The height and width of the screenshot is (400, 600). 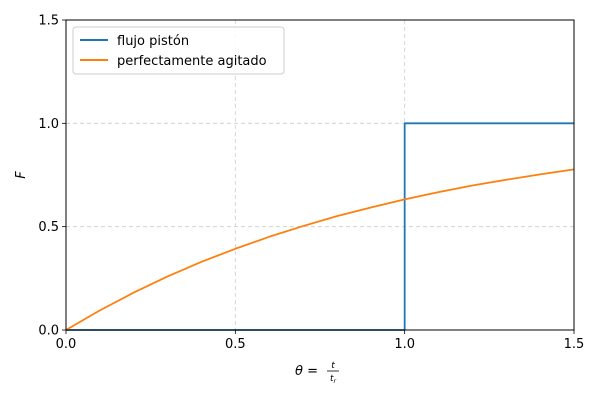 I want to click on y-tick-label: 1.0, so click(x=48, y=124).